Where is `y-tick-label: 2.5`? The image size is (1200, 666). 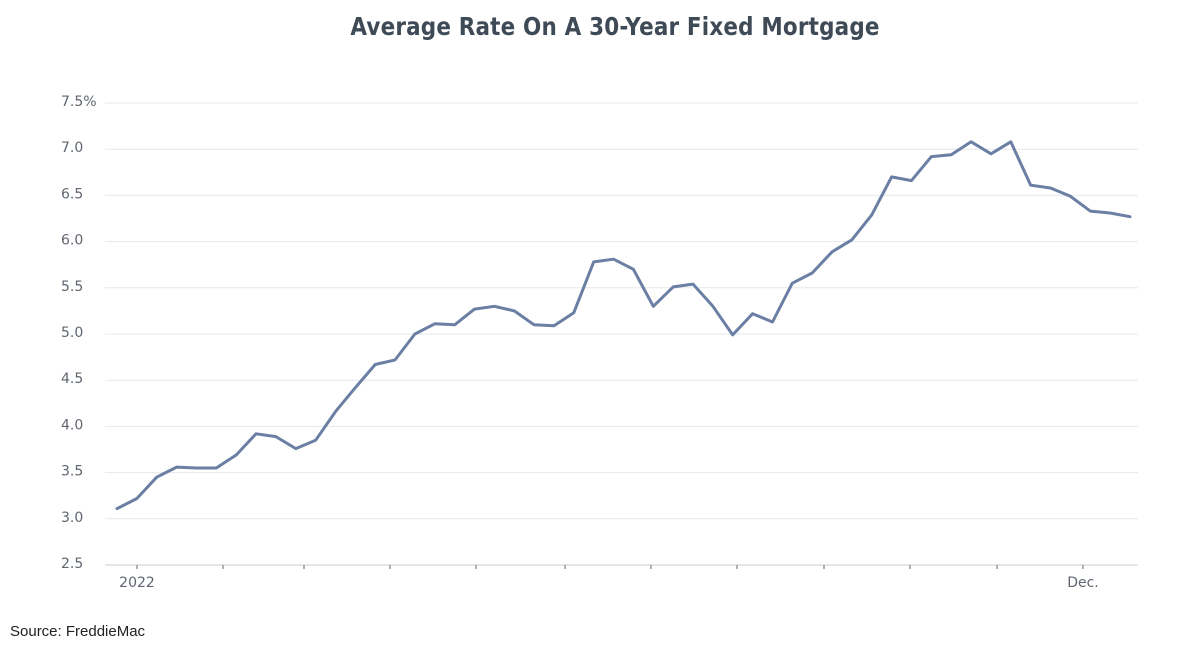
y-tick-label: 2.5 is located at coordinates (72, 564).